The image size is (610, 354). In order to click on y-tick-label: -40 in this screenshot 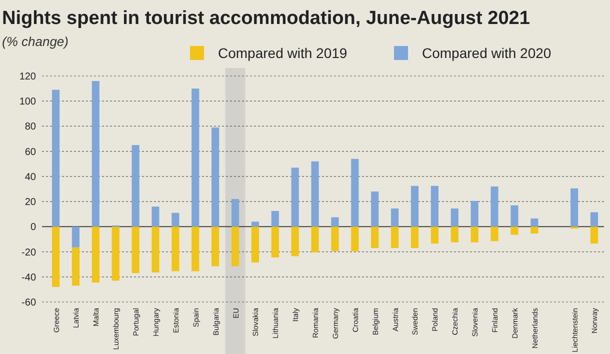, I will do `click(29, 278)`.